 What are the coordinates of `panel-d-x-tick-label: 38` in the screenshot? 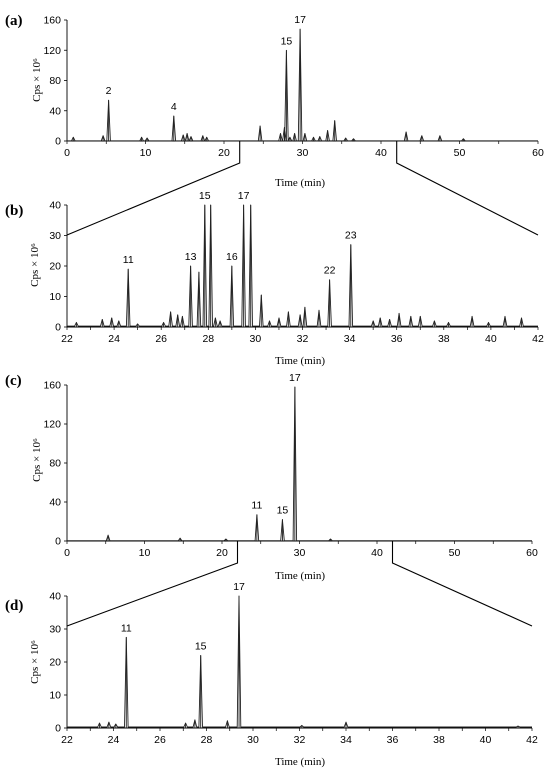 It's located at (439, 740).